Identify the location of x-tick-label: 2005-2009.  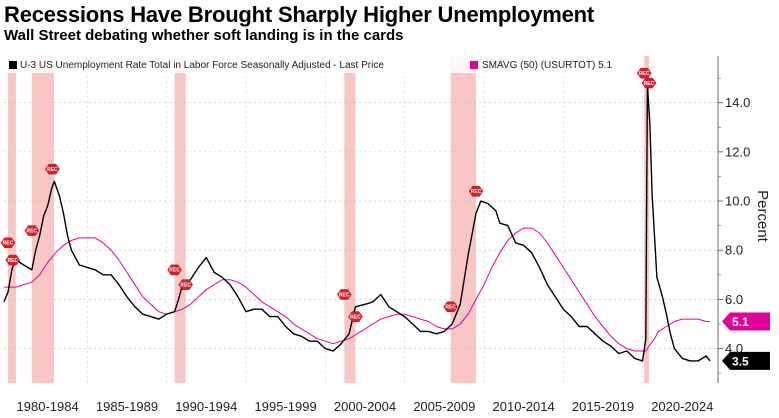
(444, 406).